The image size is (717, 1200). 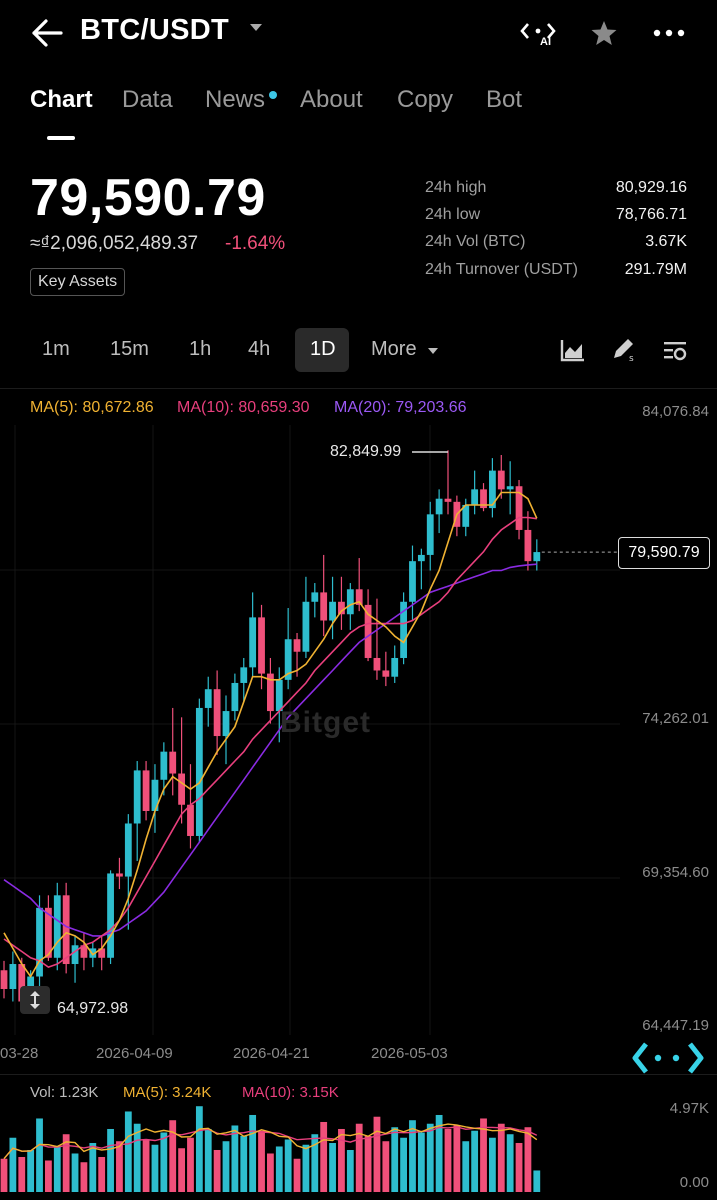 I want to click on expand-vertical-icon, so click(x=35, y=1000).